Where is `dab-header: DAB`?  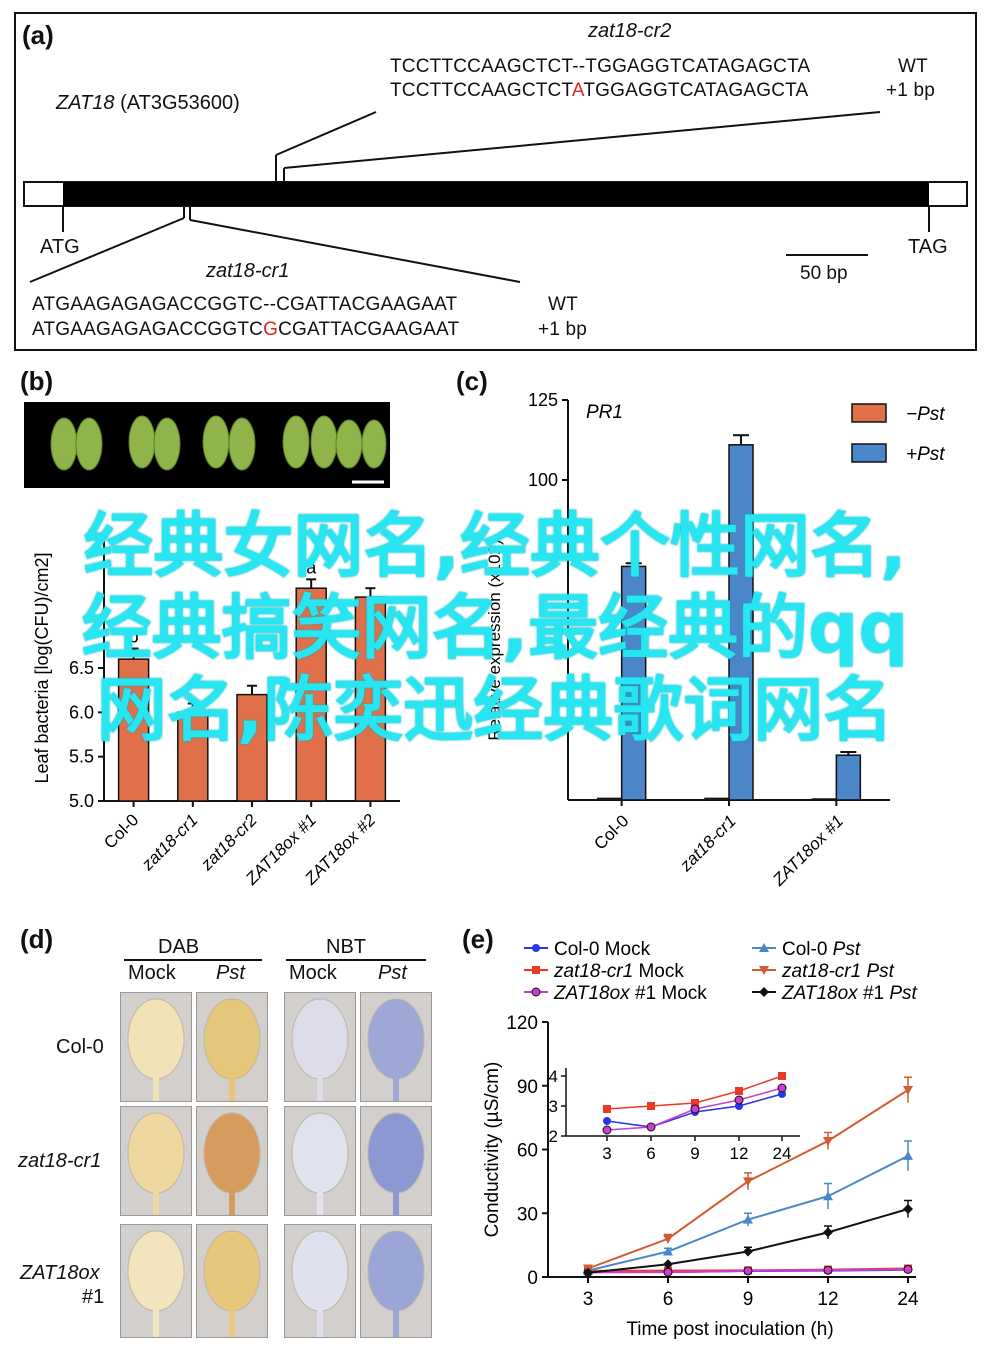
dab-header: DAB is located at coordinates (179, 947).